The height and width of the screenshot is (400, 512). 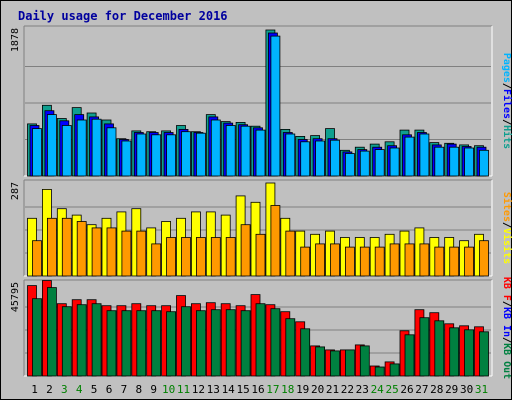 I want to click on day-label: 19, so click(x=302, y=389).